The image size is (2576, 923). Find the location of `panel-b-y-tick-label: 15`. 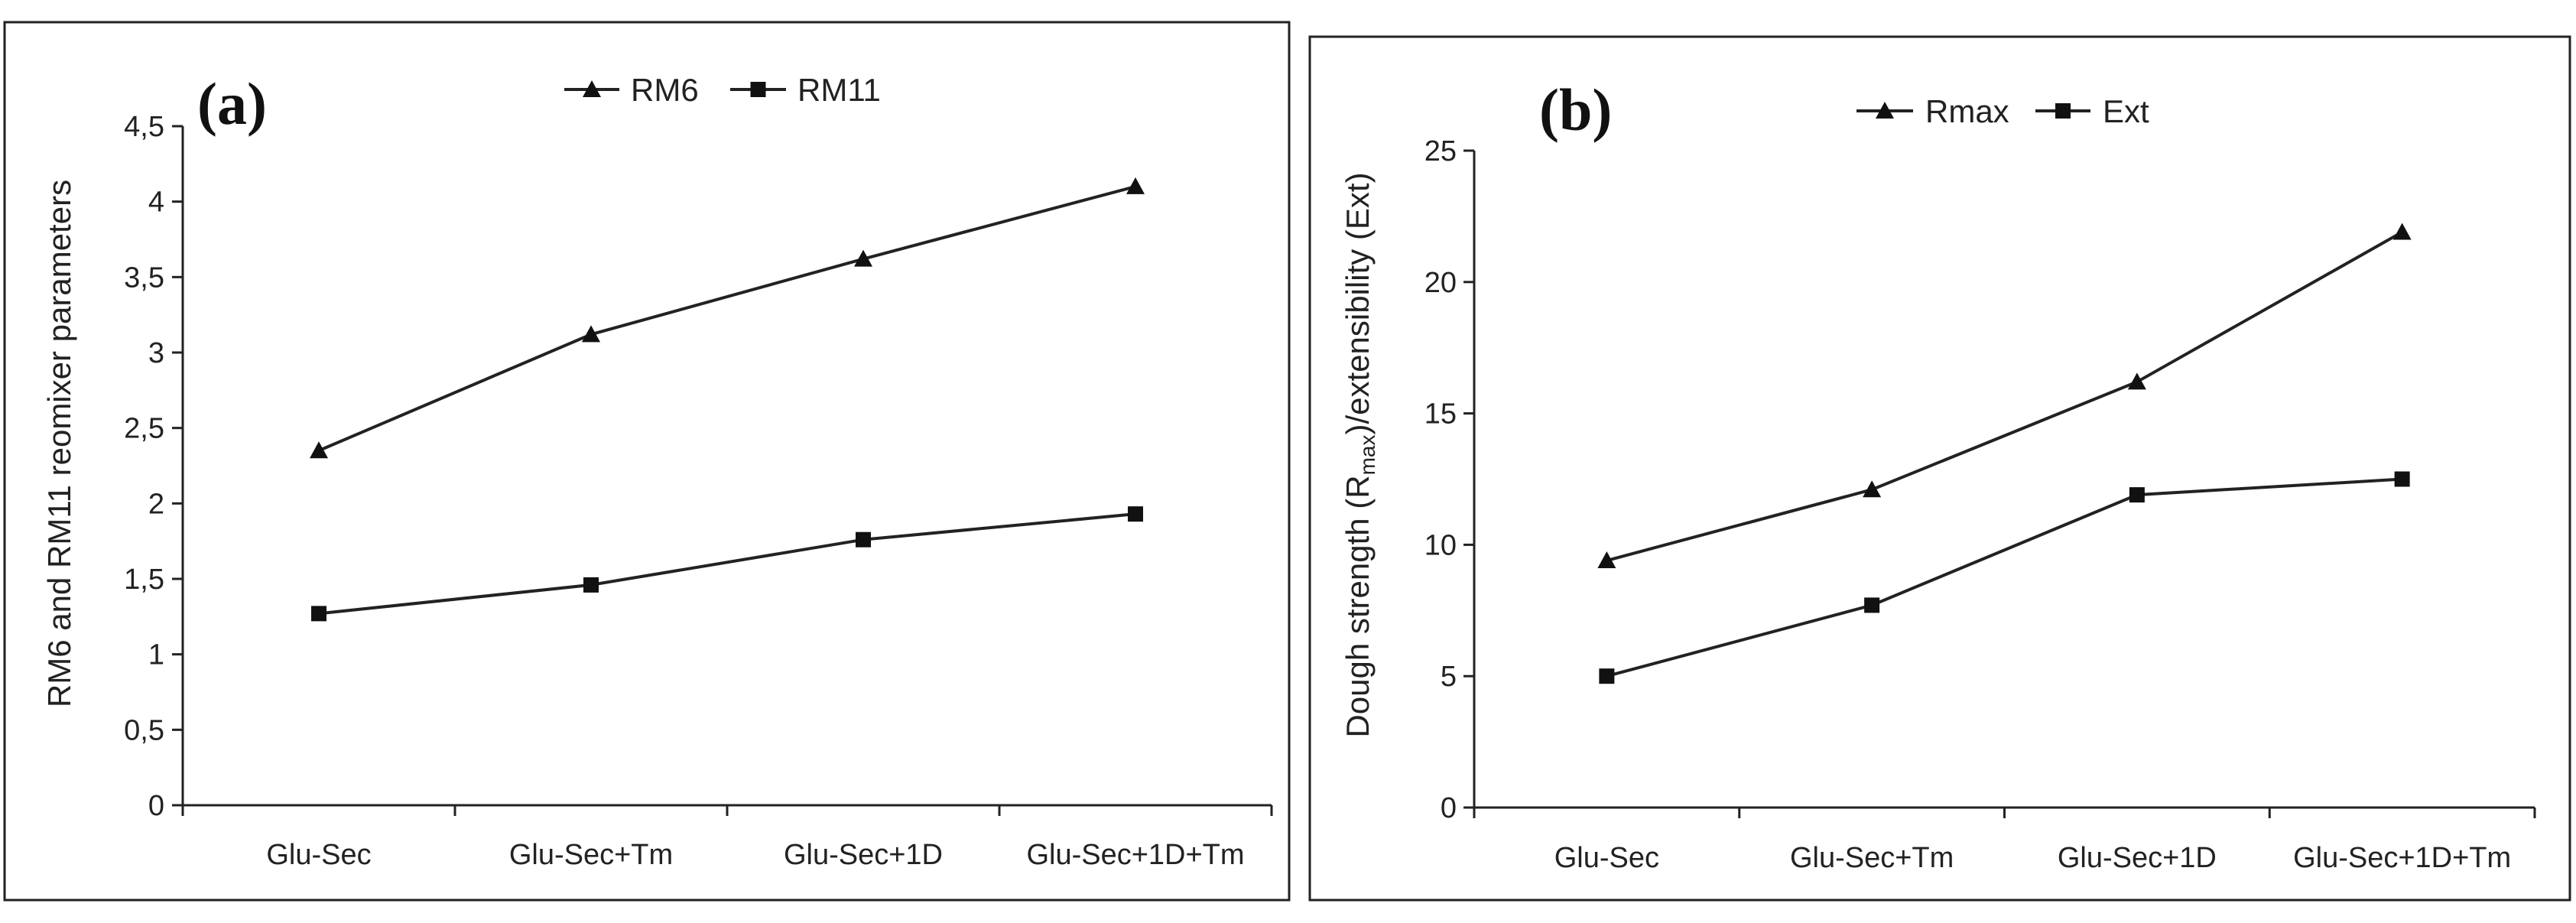

panel-b-y-tick-label: 15 is located at coordinates (1441, 414).